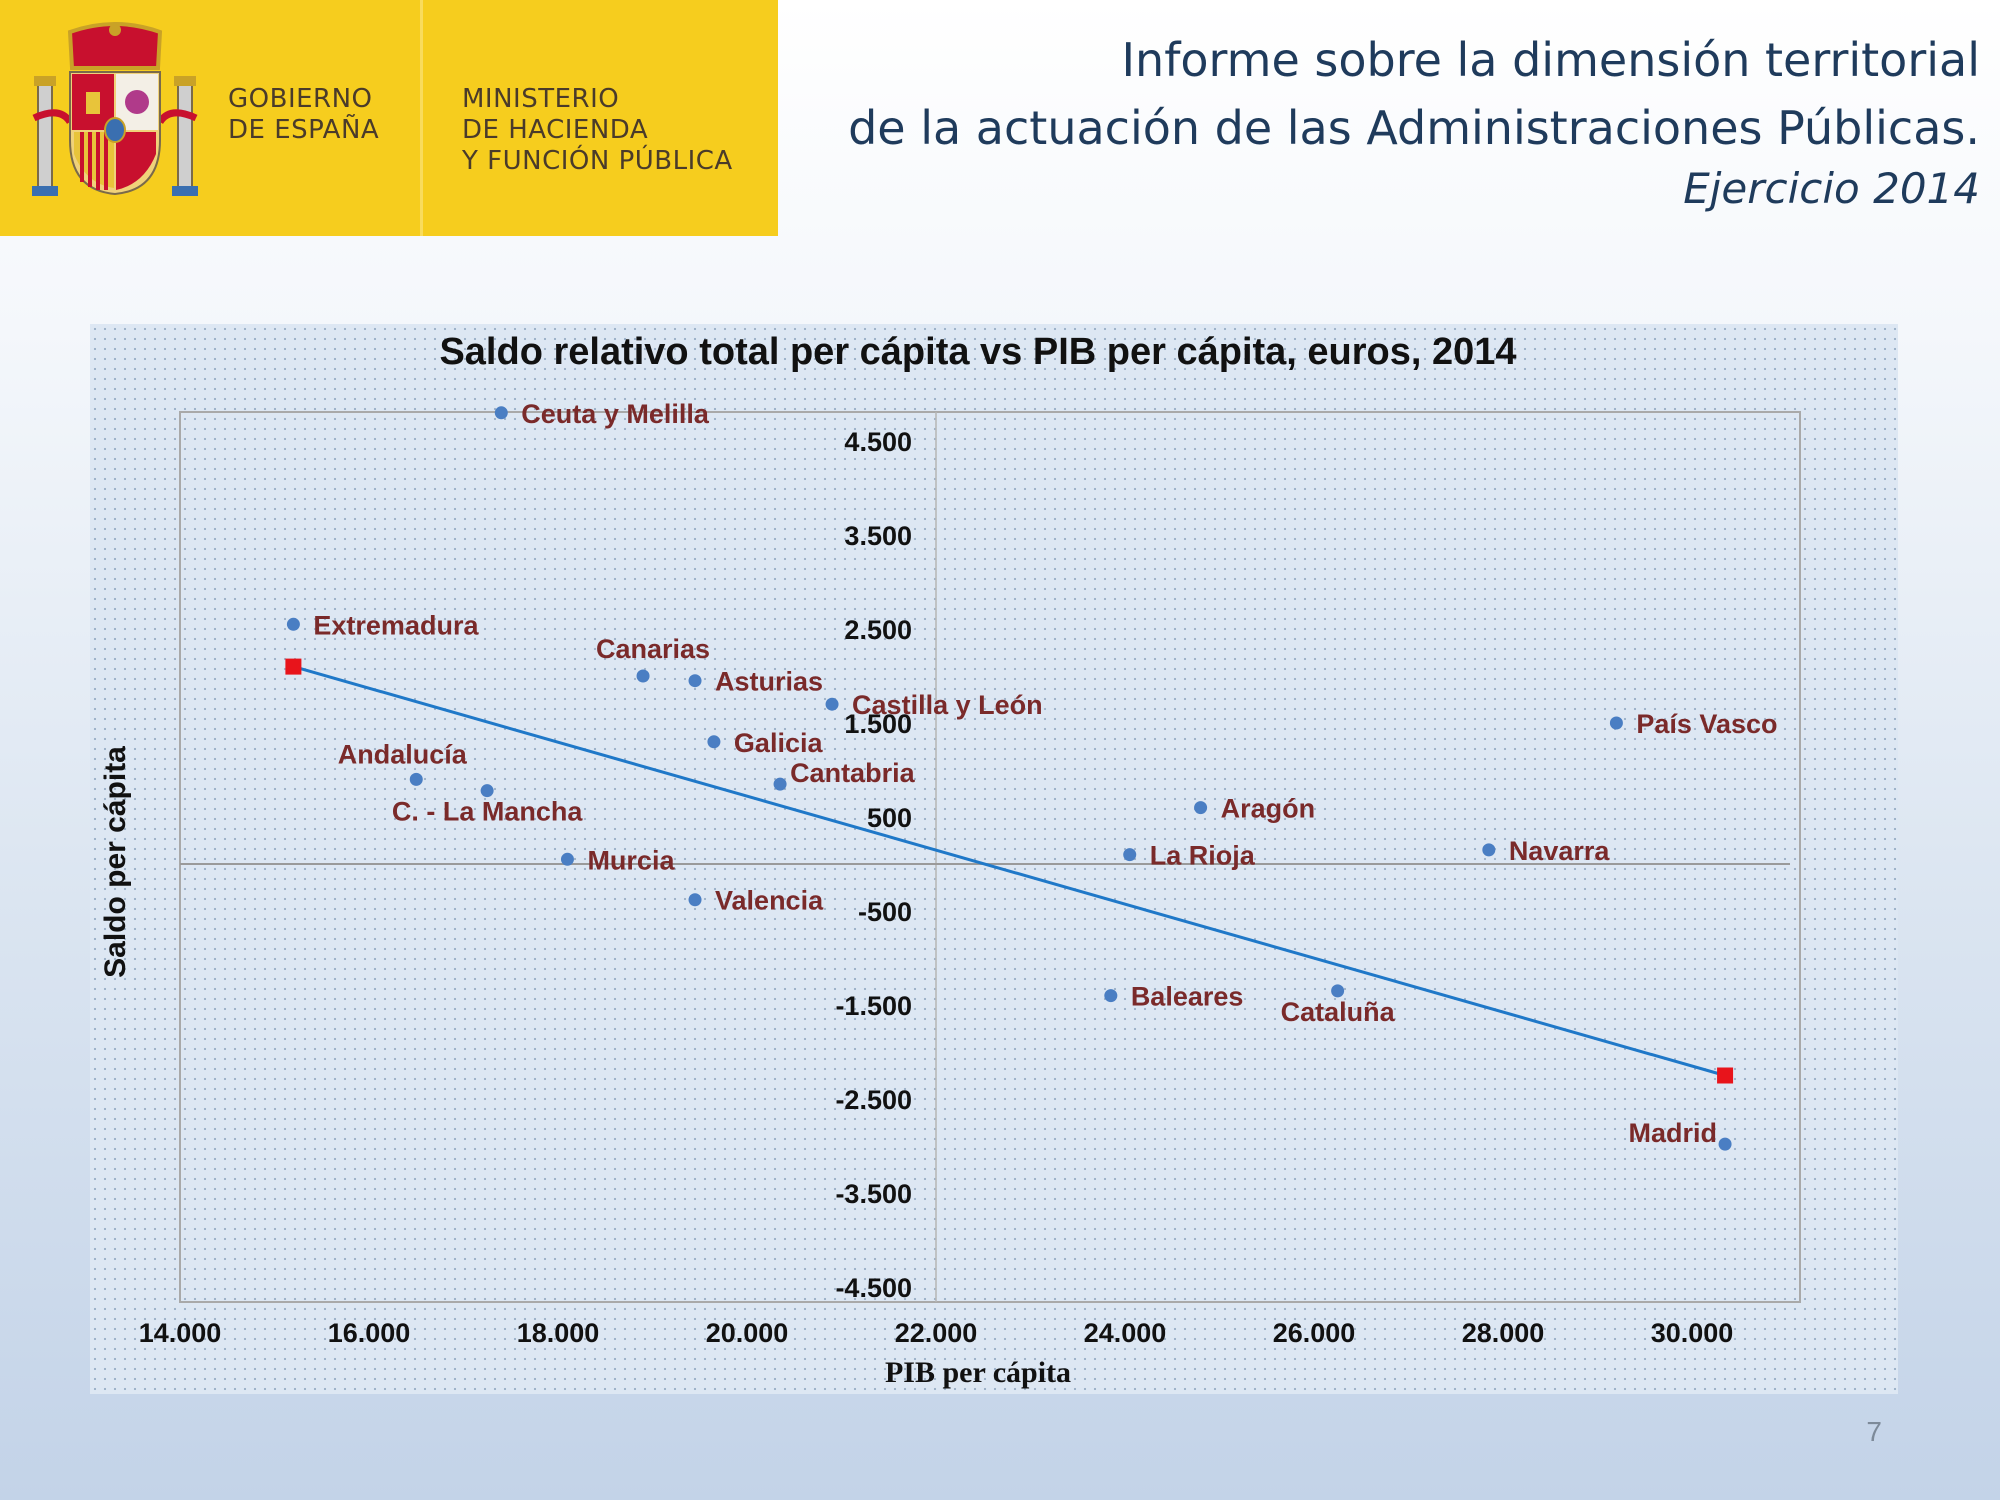 This screenshot has height=1500, width=2000. Describe the element at coordinates (293, 666) in the screenshot. I see `trendline-start-marker` at that location.